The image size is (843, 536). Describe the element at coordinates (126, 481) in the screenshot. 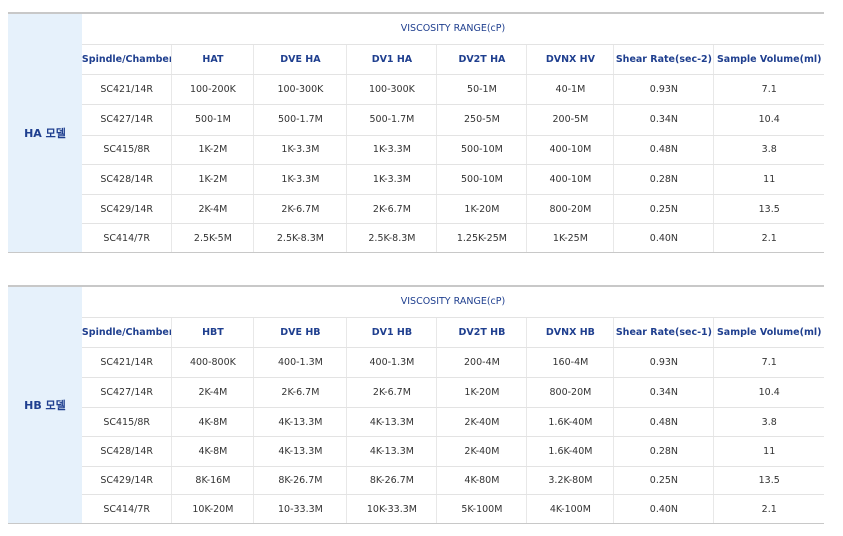

I see `table-cell: SC429/14R` at that location.